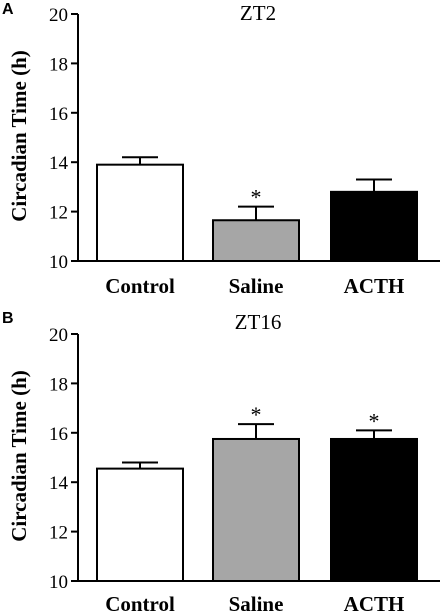 The height and width of the screenshot is (615, 448). I want to click on chart-title: ZT2, so click(258, 13).